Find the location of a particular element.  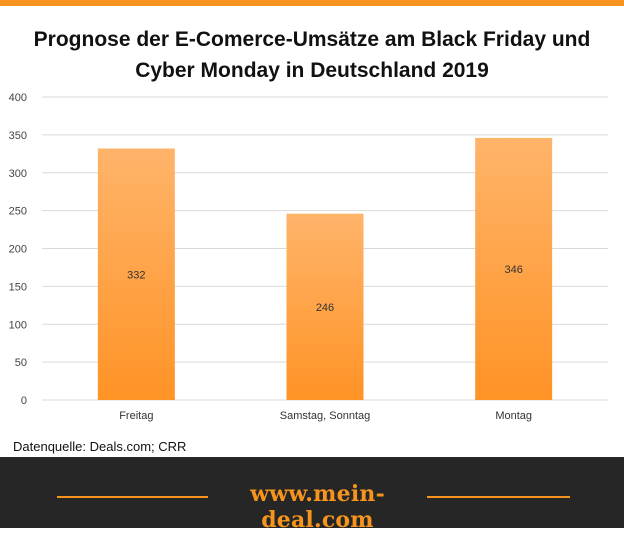

data-source-note: Datenquelle: Deals.com; CRR is located at coordinates (100, 446).